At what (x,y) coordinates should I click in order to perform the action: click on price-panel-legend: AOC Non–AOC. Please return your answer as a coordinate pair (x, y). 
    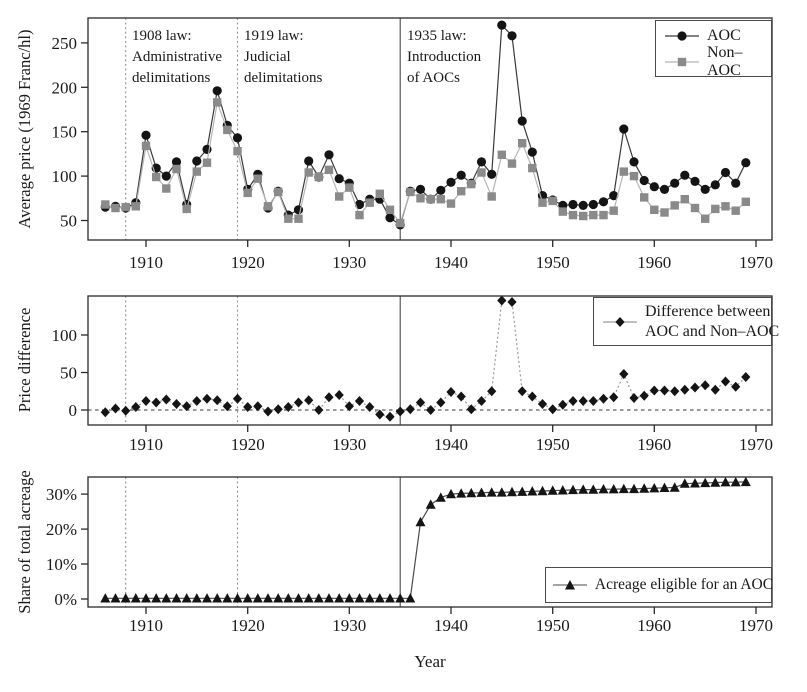
    Looking at the image, I should click on (713, 49).